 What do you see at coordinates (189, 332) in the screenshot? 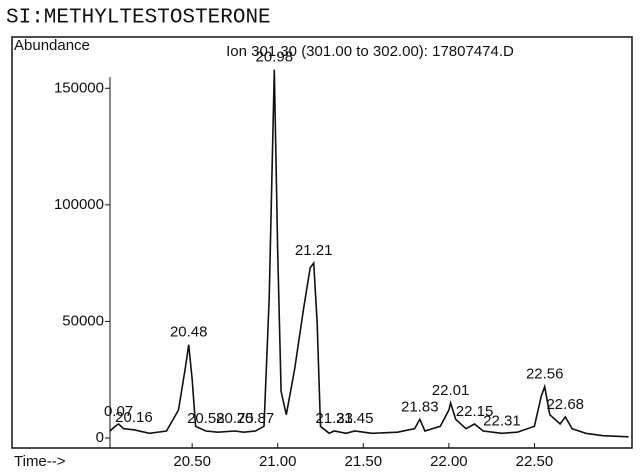
I see `peak-label: 20.48` at bounding box center [189, 332].